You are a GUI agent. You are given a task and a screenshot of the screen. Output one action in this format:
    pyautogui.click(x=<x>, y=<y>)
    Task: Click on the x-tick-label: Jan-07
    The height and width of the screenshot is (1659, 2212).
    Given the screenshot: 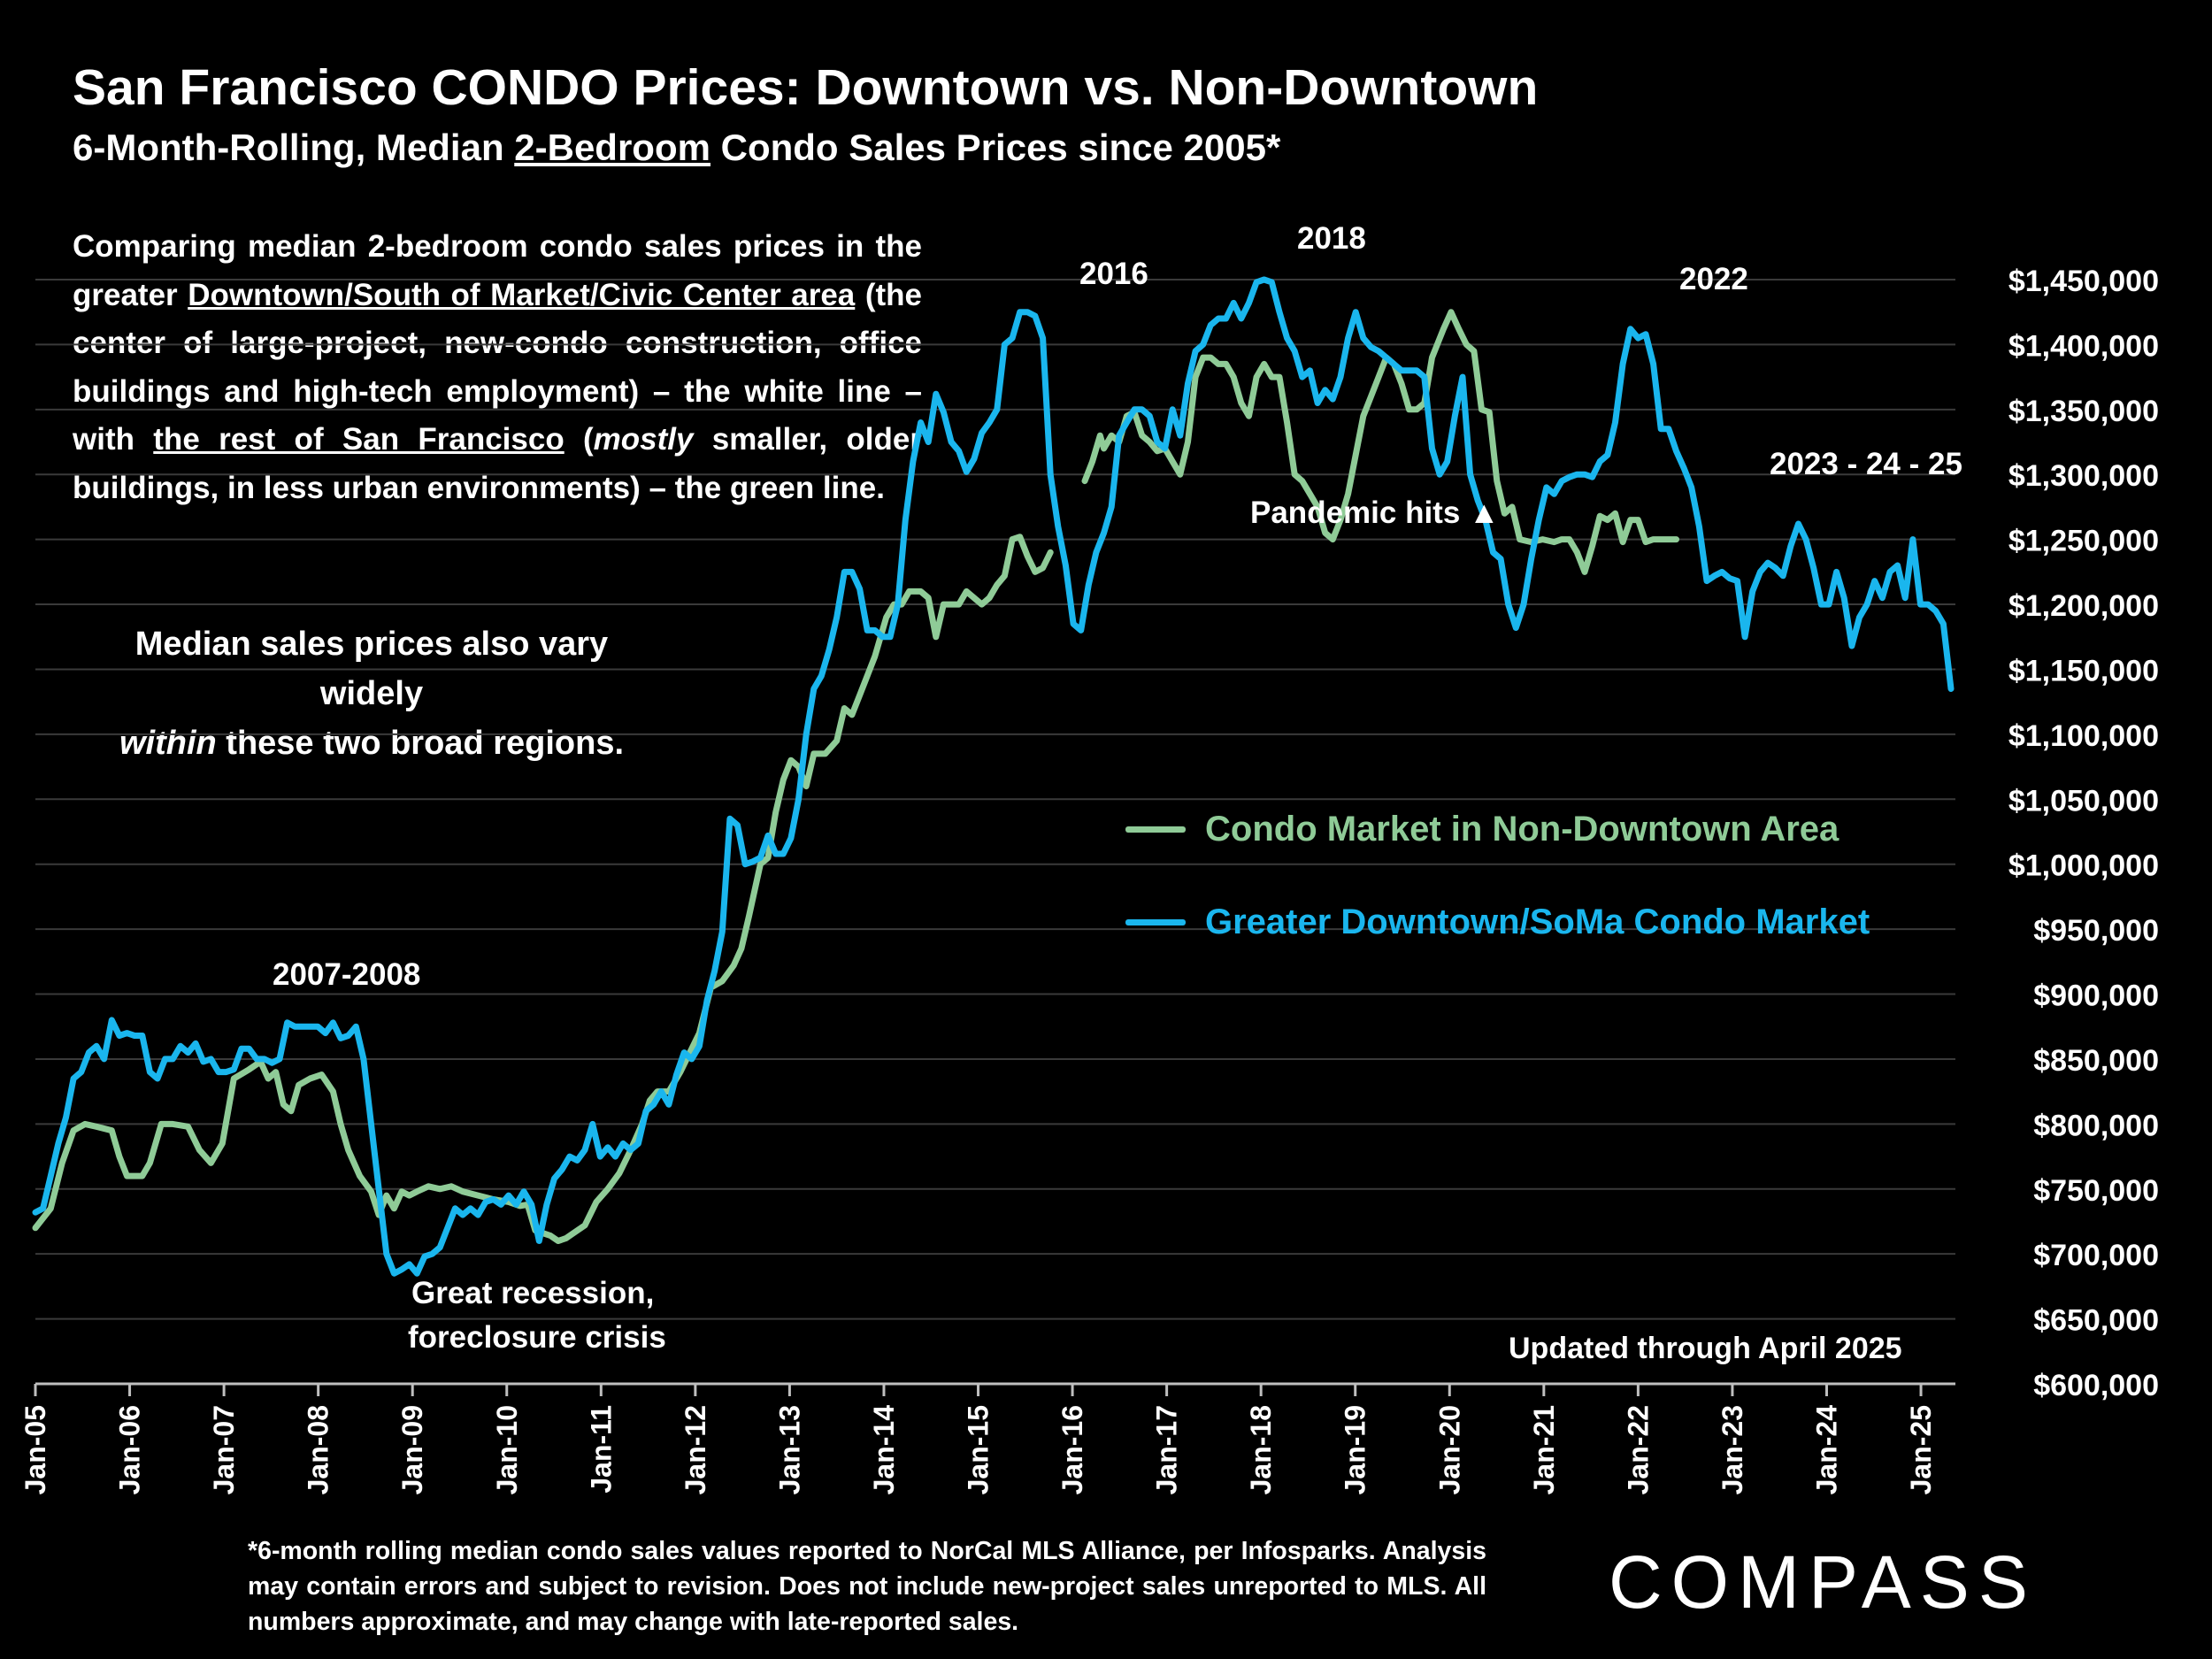 What is the action you would take?
    pyautogui.click(x=224, y=1449)
    